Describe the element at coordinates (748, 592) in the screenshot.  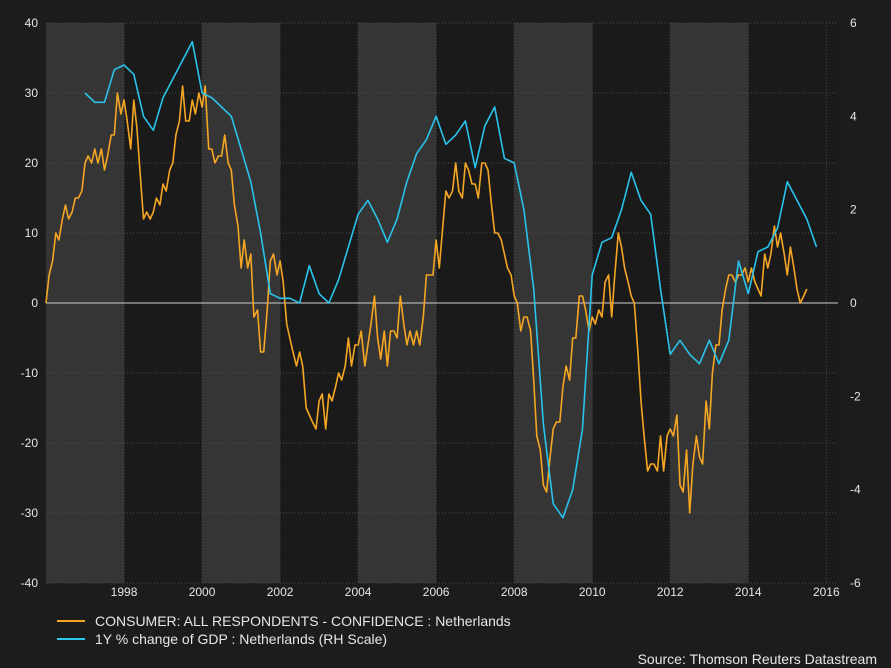
I see `x-tick-label-2014: 2014` at that location.